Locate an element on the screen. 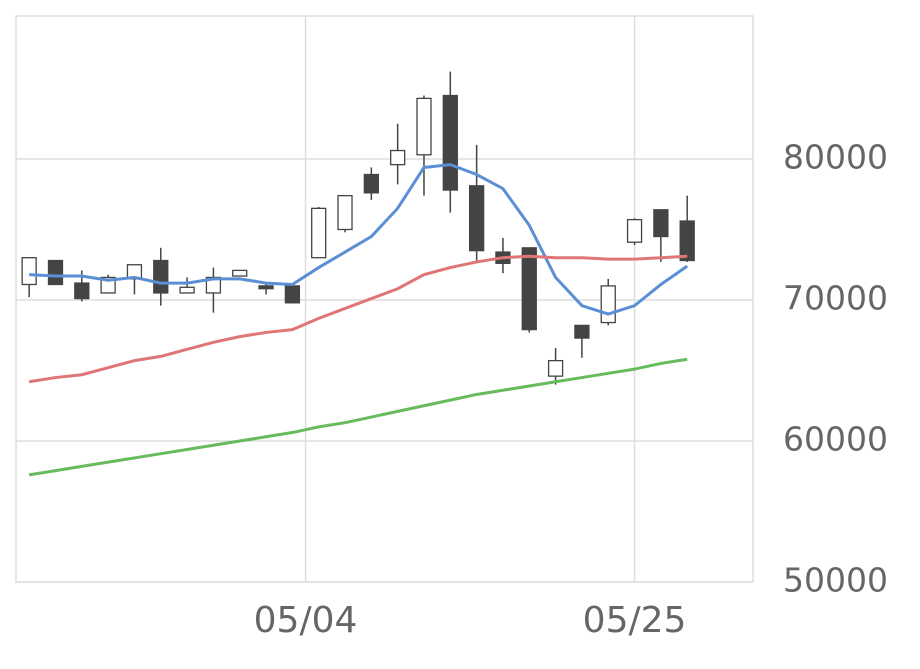 The height and width of the screenshot is (669, 920). x-tick-label: 05/04 is located at coordinates (306, 620).